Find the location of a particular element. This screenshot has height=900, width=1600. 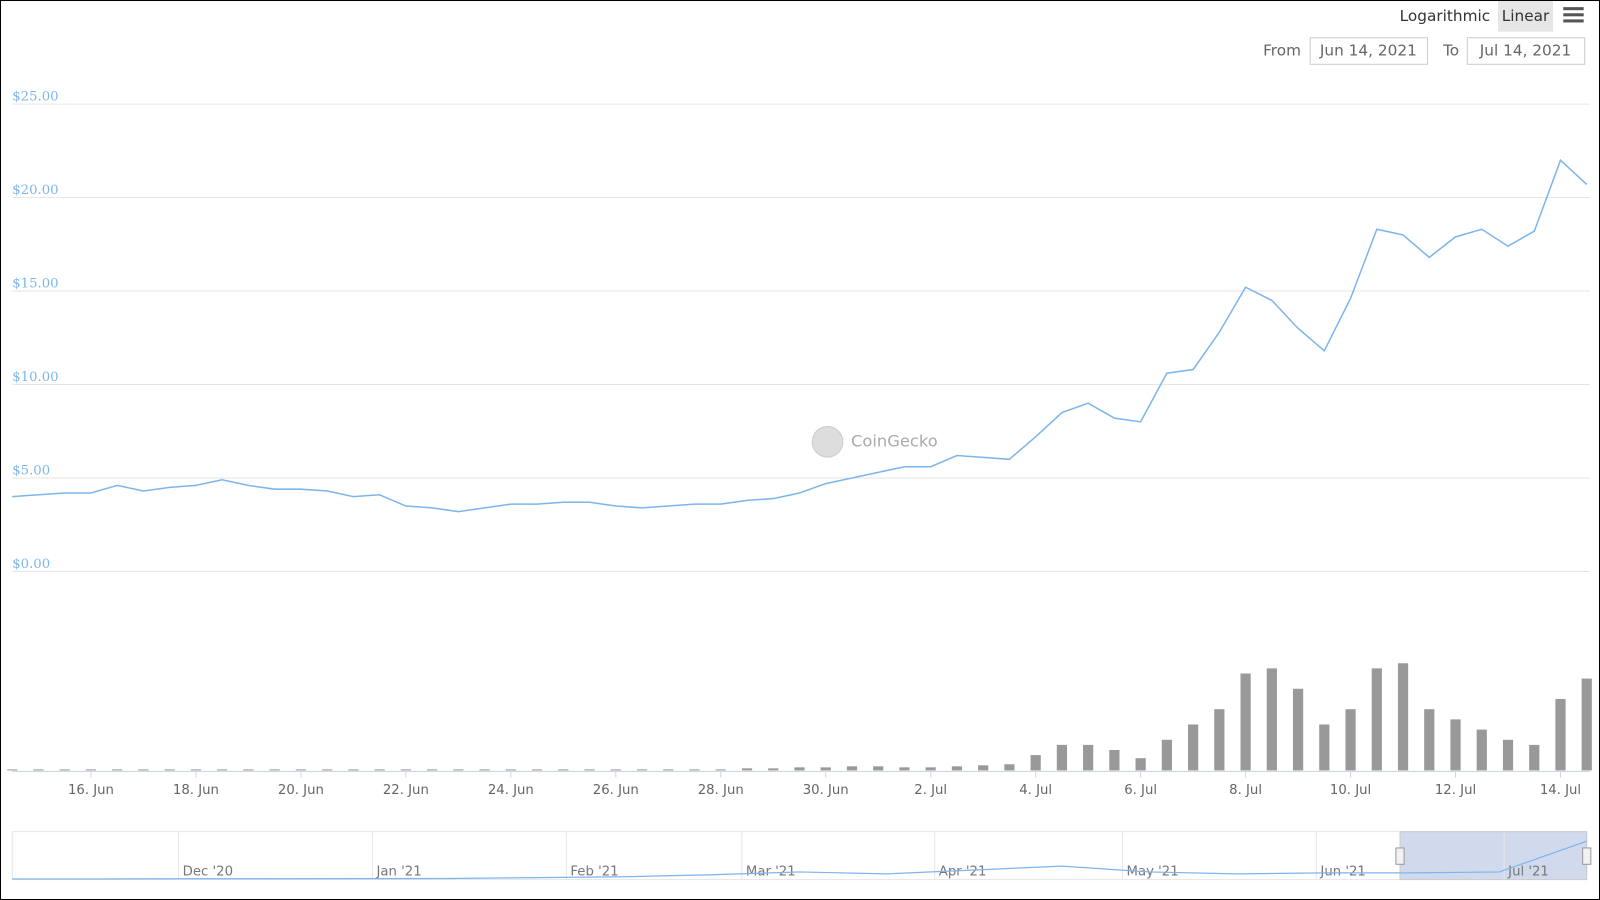

navigator-label: Mar '21 is located at coordinates (771, 871).